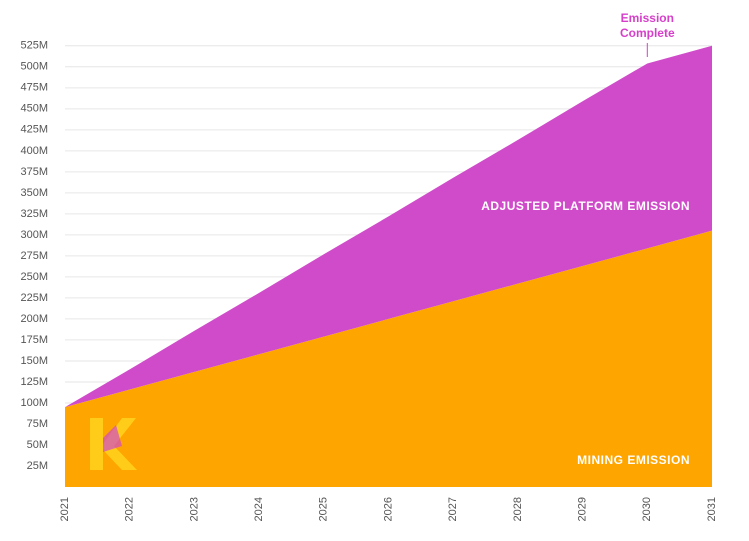 The width and height of the screenshot is (749, 541). What do you see at coordinates (34, 382) in the screenshot?
I see `y-tick-label: 125M` at bounding box center [34, 382].